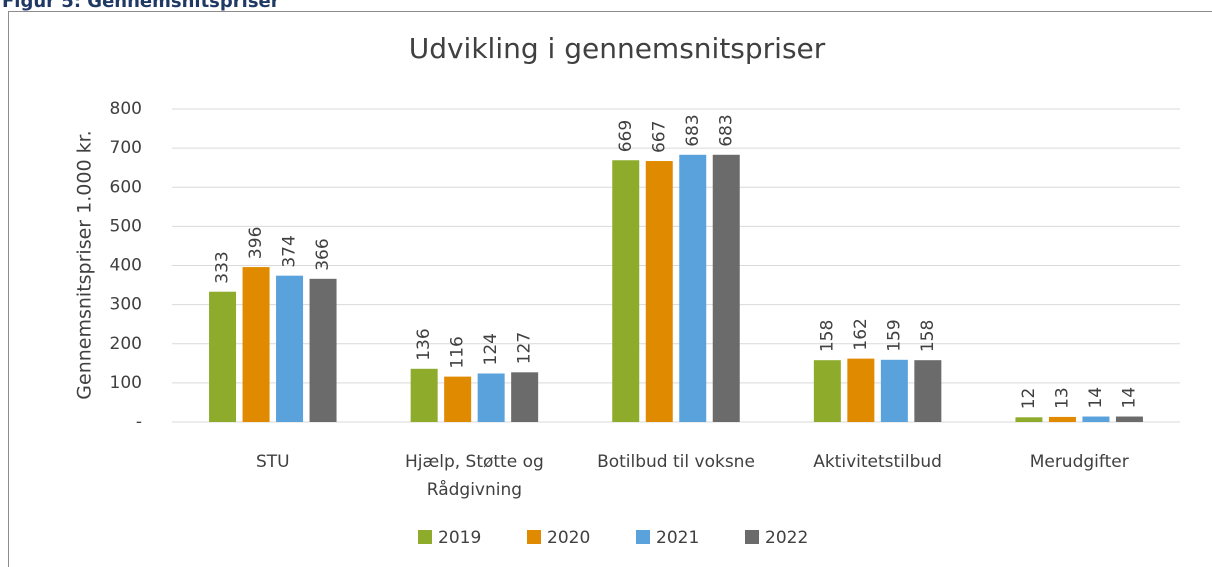  I want to click on value-label: 667, so click(659, 137).